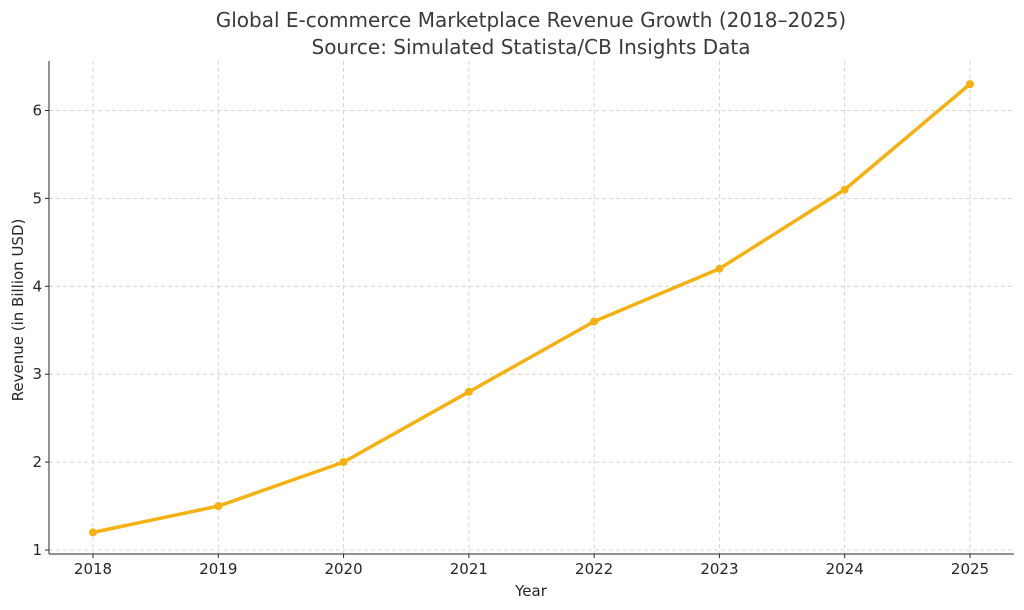 The image size is (1024, 610). I want to click on x-axis-label: Year, so click(531, 591).